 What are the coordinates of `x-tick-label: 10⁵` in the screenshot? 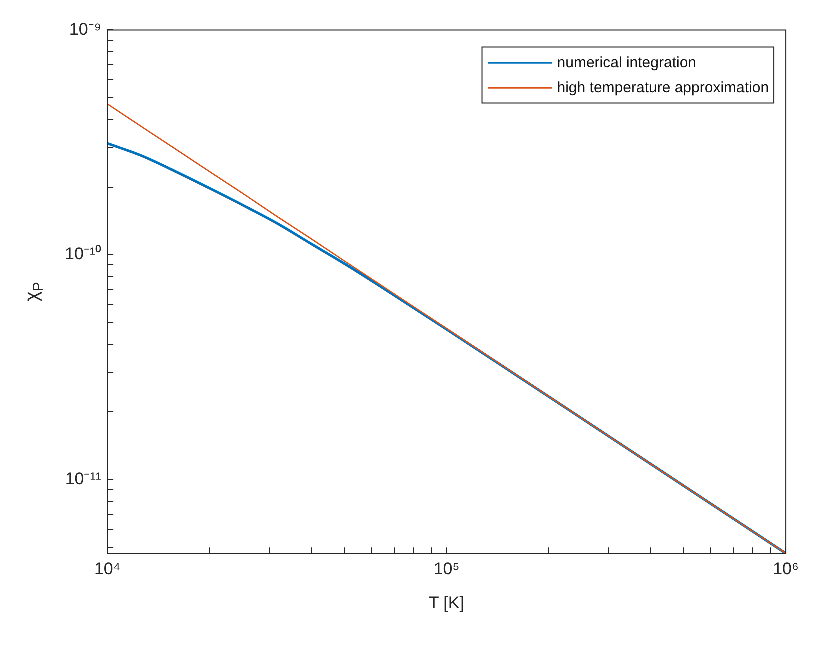 It's located at (447, 568).